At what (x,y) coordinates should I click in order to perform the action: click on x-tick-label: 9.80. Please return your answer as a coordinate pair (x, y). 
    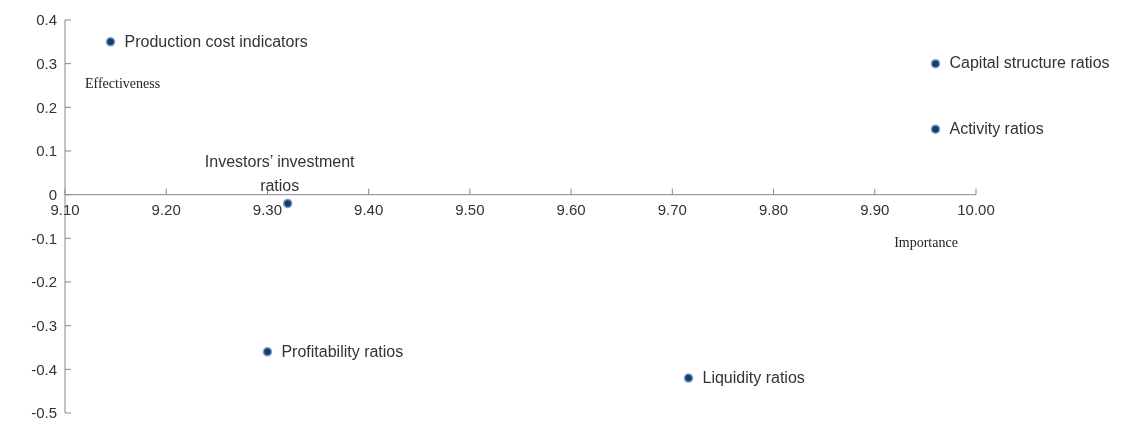
    Looking at the image, I should click on (773, 209).